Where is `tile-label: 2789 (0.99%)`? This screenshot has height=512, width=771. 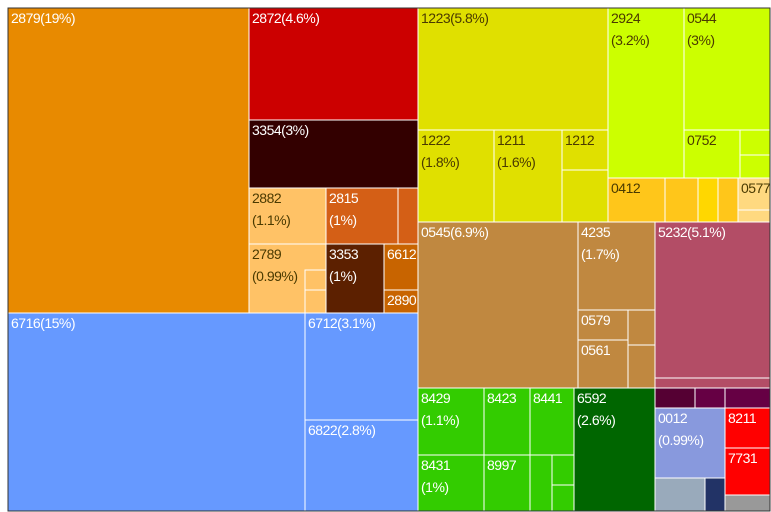
tile-label: 2789 (0.99%) is located at coordinates (275, 265).